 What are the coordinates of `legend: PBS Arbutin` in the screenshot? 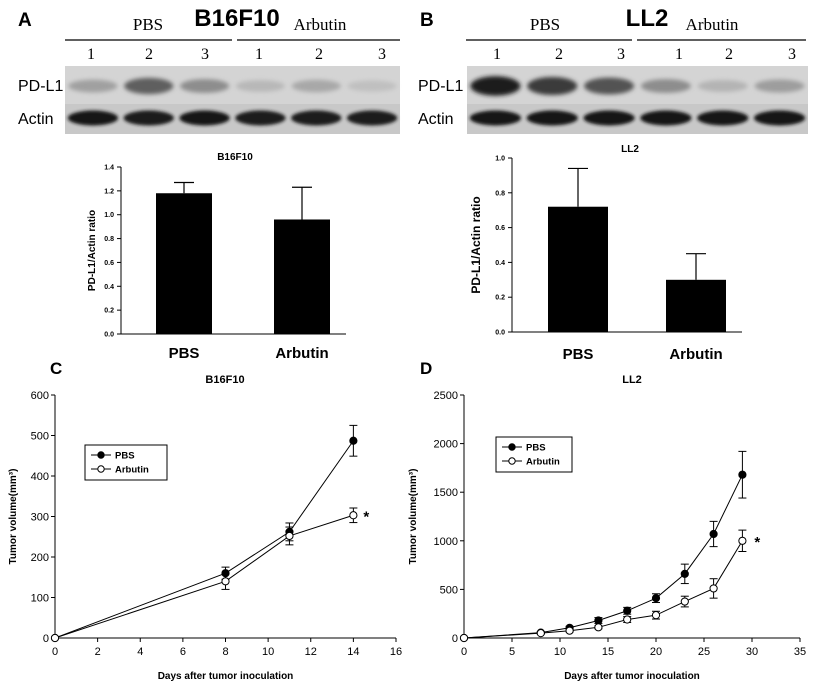 It's located at (126, 462).